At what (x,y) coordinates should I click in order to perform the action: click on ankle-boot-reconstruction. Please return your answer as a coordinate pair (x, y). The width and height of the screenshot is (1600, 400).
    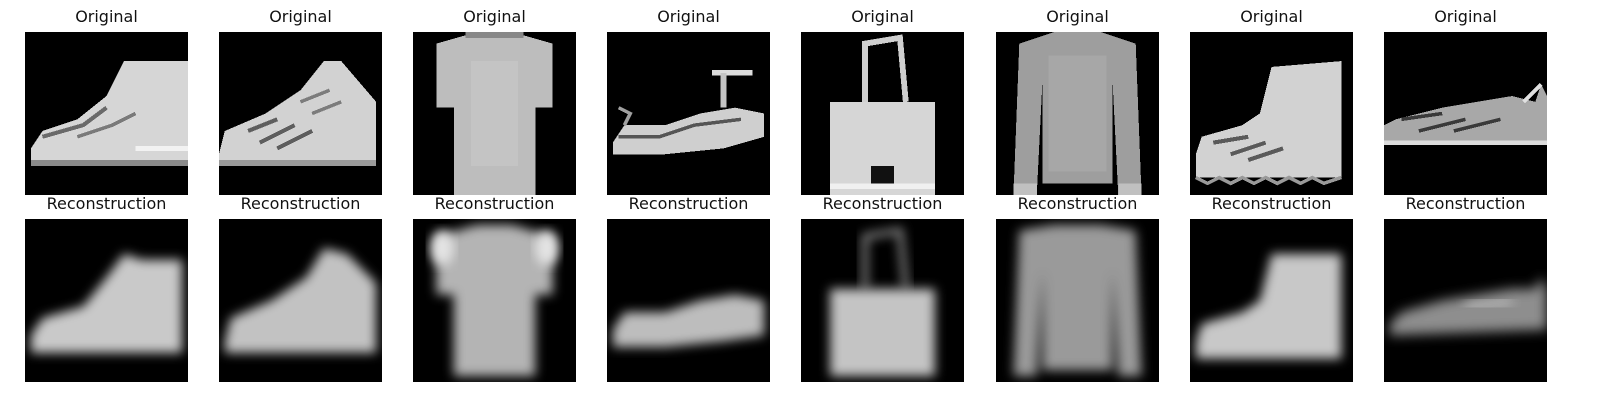
    Looking at the image, I should click on (106, 300).